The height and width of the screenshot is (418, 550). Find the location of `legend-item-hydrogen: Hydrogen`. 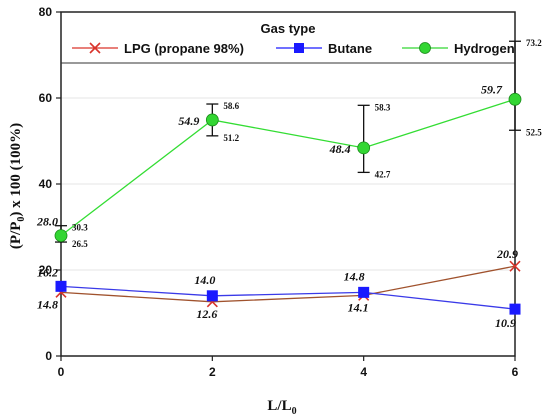

legend-item-hydrogen: Hydrogen is located at coordinates (458, 48).